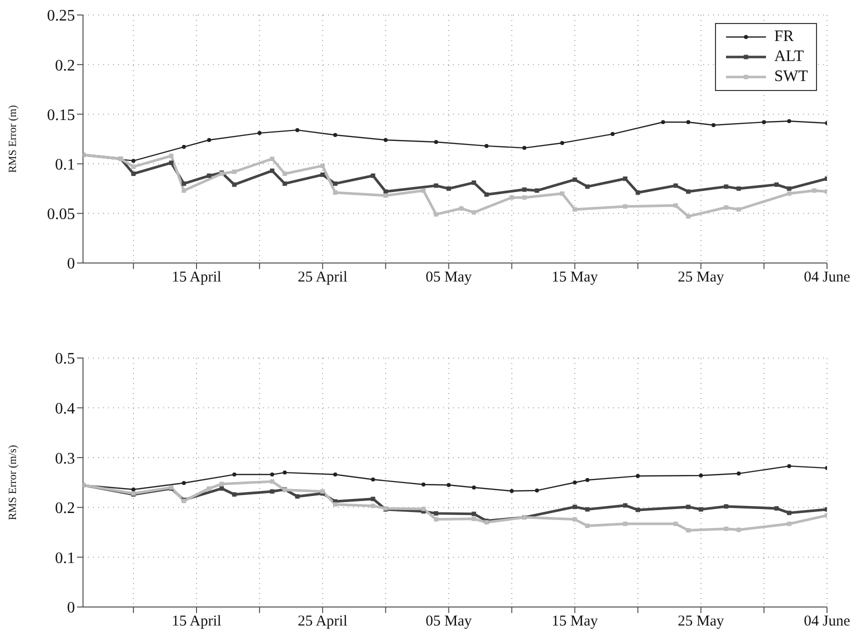 Image resolution: width=862 pixels, height=641 pixels. Describe the element at coordinates (701, 622) in the screenshot. I see `x-tick-label: 25 May` at that location.